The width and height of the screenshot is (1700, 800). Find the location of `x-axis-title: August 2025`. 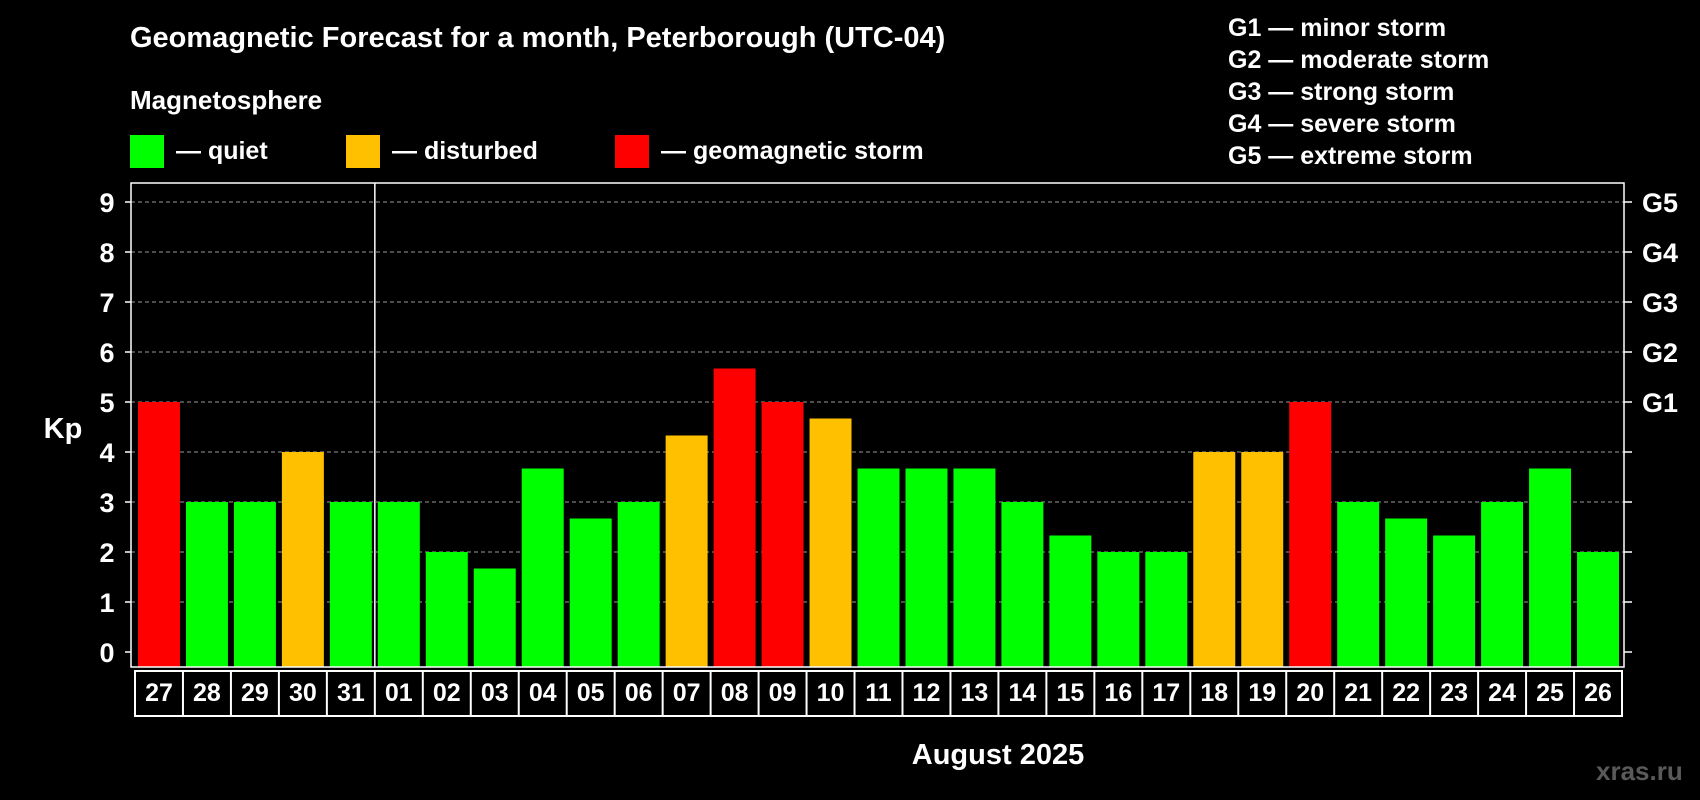

x-axis-title: August 2025 is located at coordinates (998, 755).